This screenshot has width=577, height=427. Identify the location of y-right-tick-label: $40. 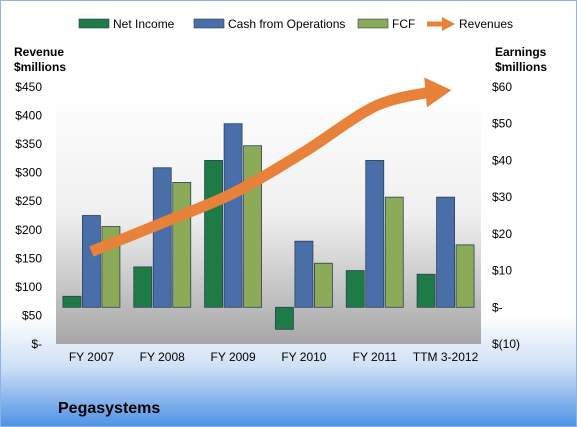
(502, 160).